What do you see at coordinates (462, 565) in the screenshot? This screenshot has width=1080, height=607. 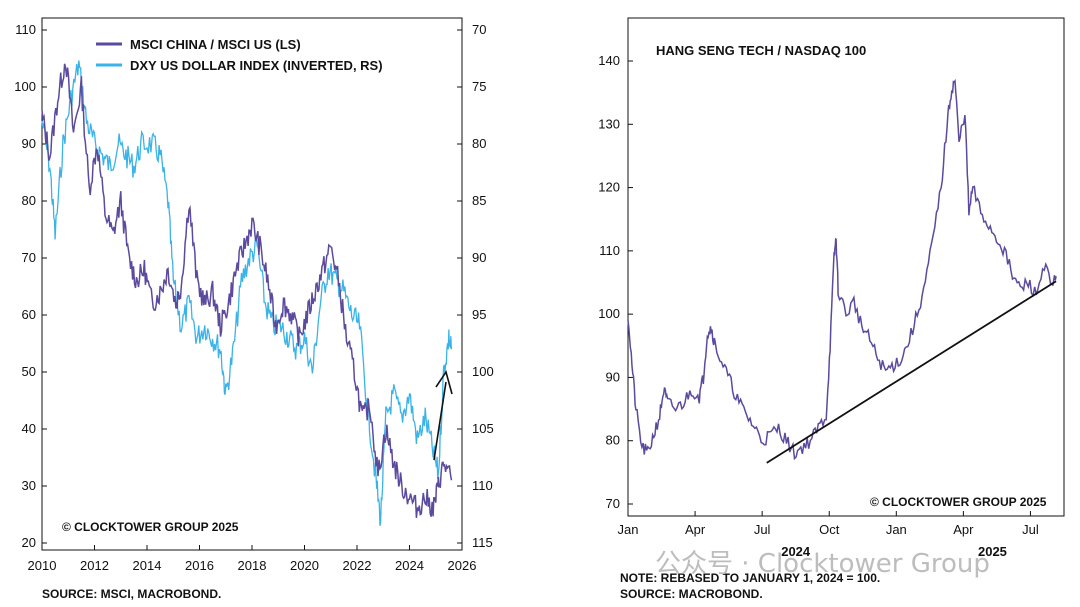 I see `left-xtick-label: 2026` at bounding box center [462, 565].